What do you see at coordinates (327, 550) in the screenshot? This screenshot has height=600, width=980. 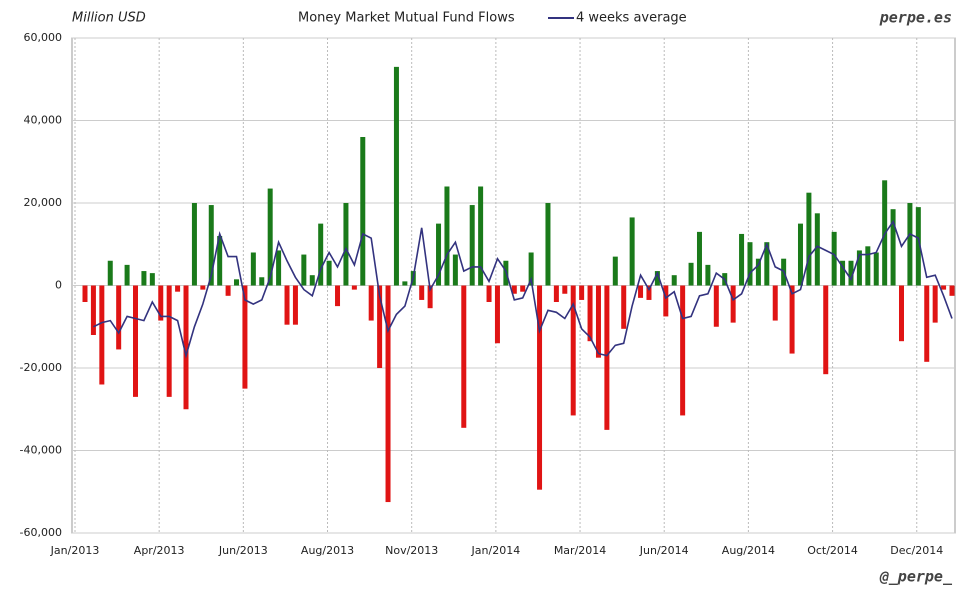 I see `x-tick-label: Aug/2013` at bounding box center [327, 550].